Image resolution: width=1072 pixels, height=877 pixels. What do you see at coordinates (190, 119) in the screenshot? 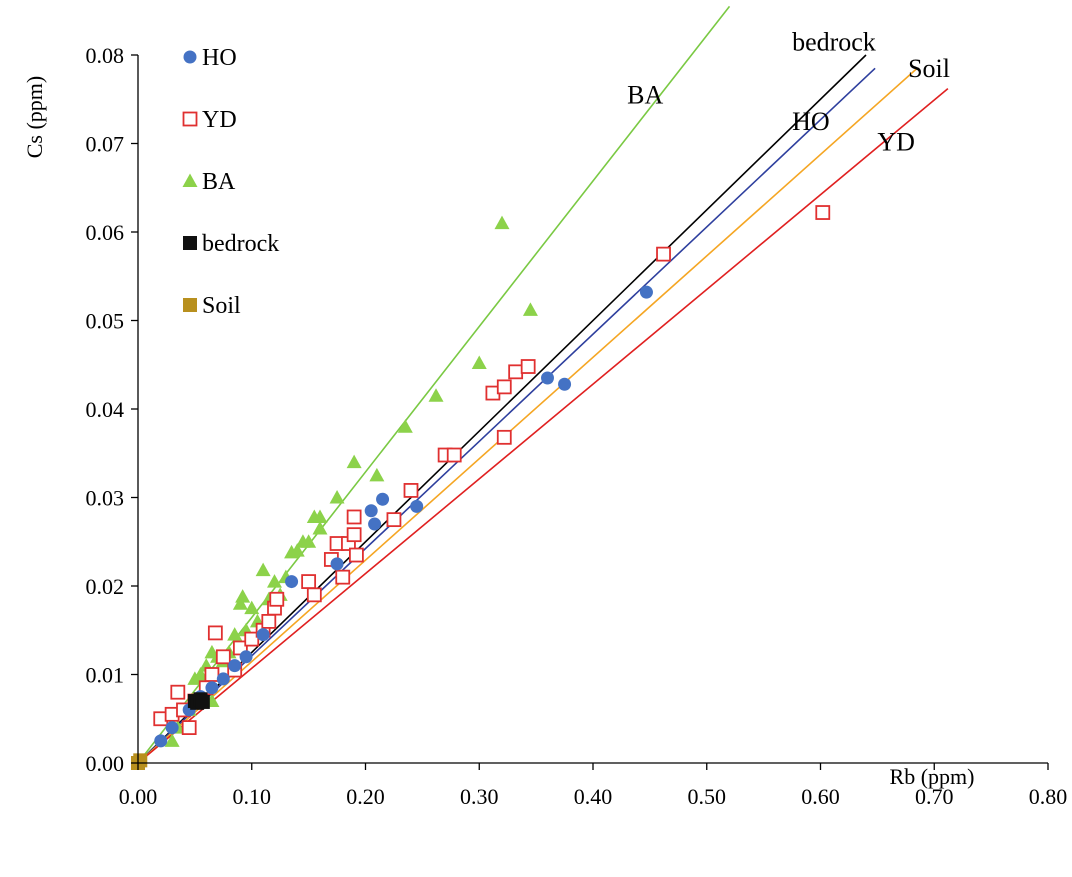
I see `legend-marker-yd` at bounding box center [190, 119].